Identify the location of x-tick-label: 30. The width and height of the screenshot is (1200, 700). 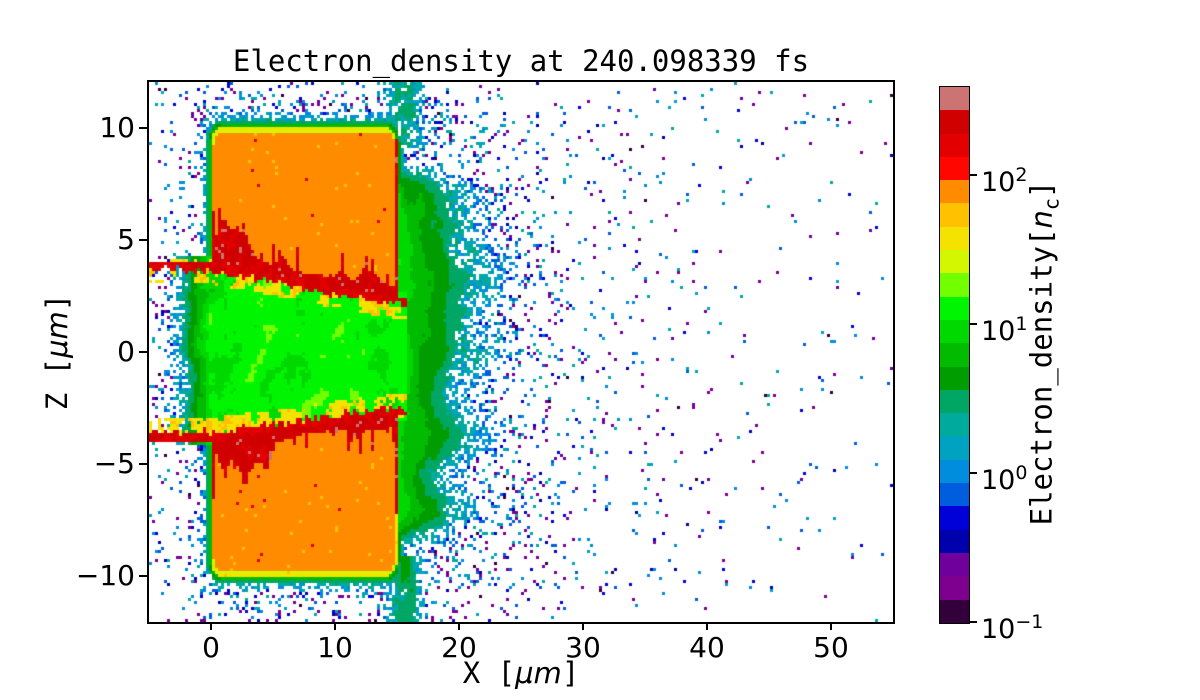
(583, 647).